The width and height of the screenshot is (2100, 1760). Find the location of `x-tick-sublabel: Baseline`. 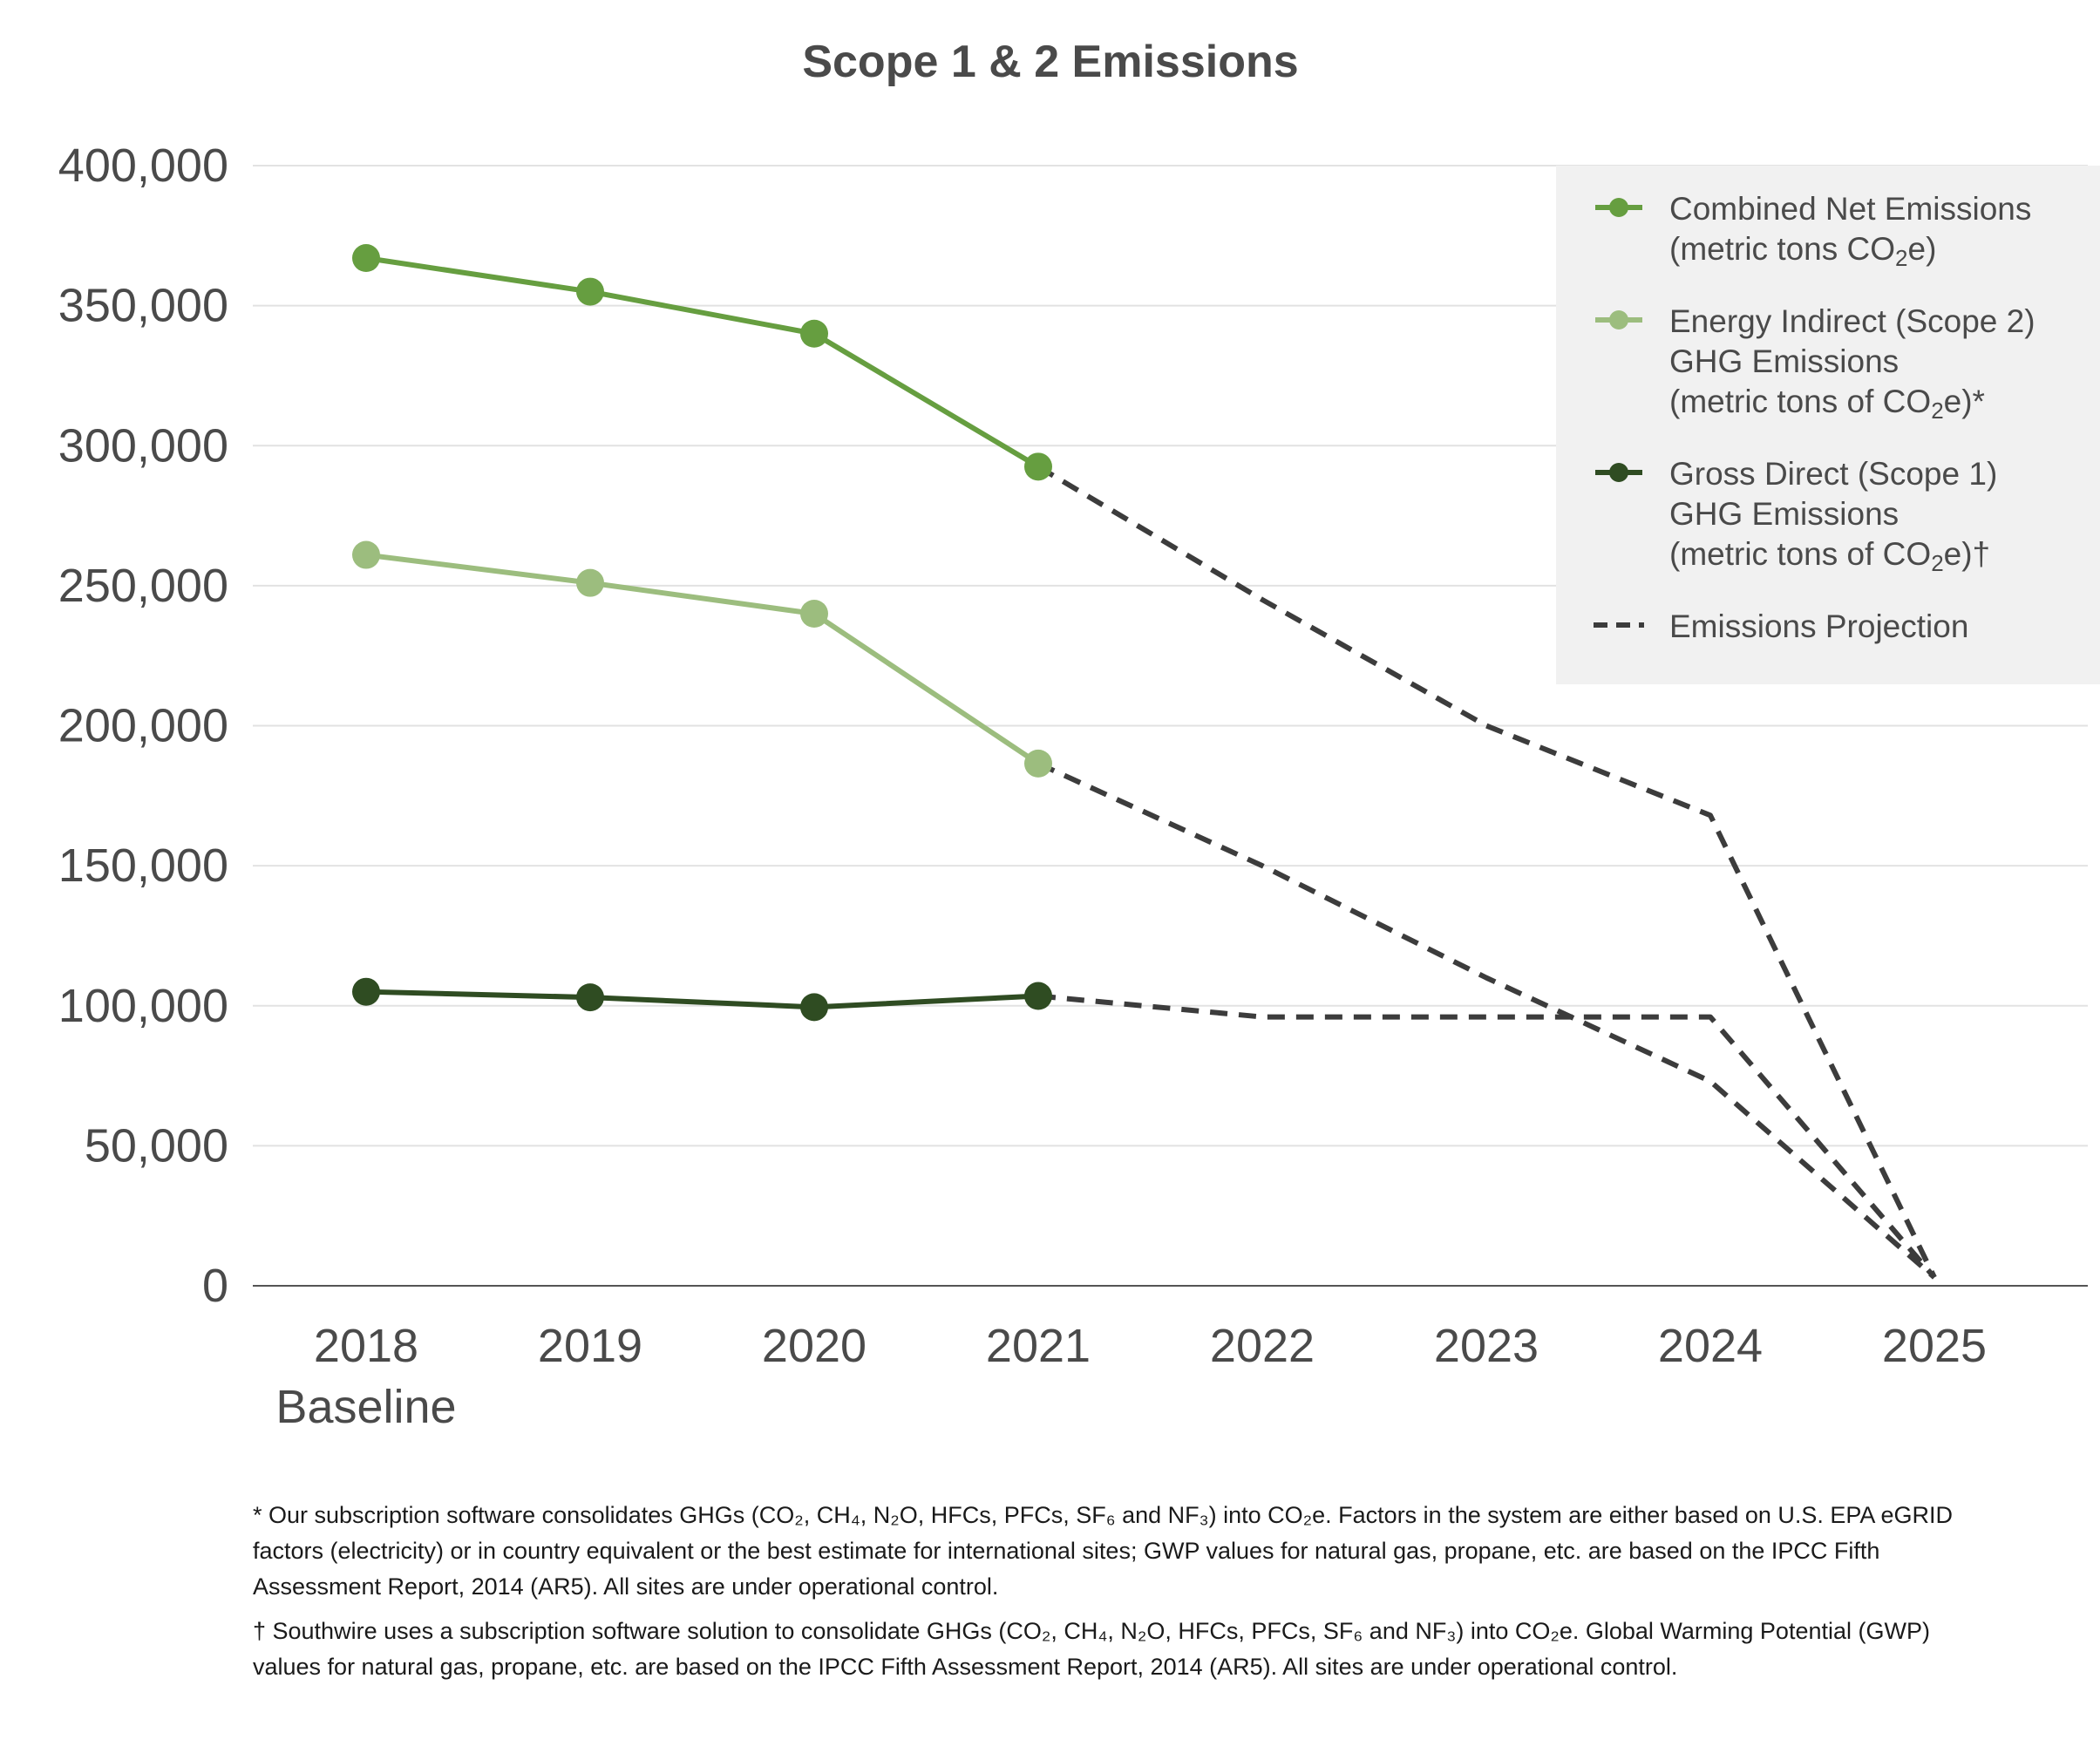

x-tick-sublabel: Baseline is located at coordinates (366, 1407).